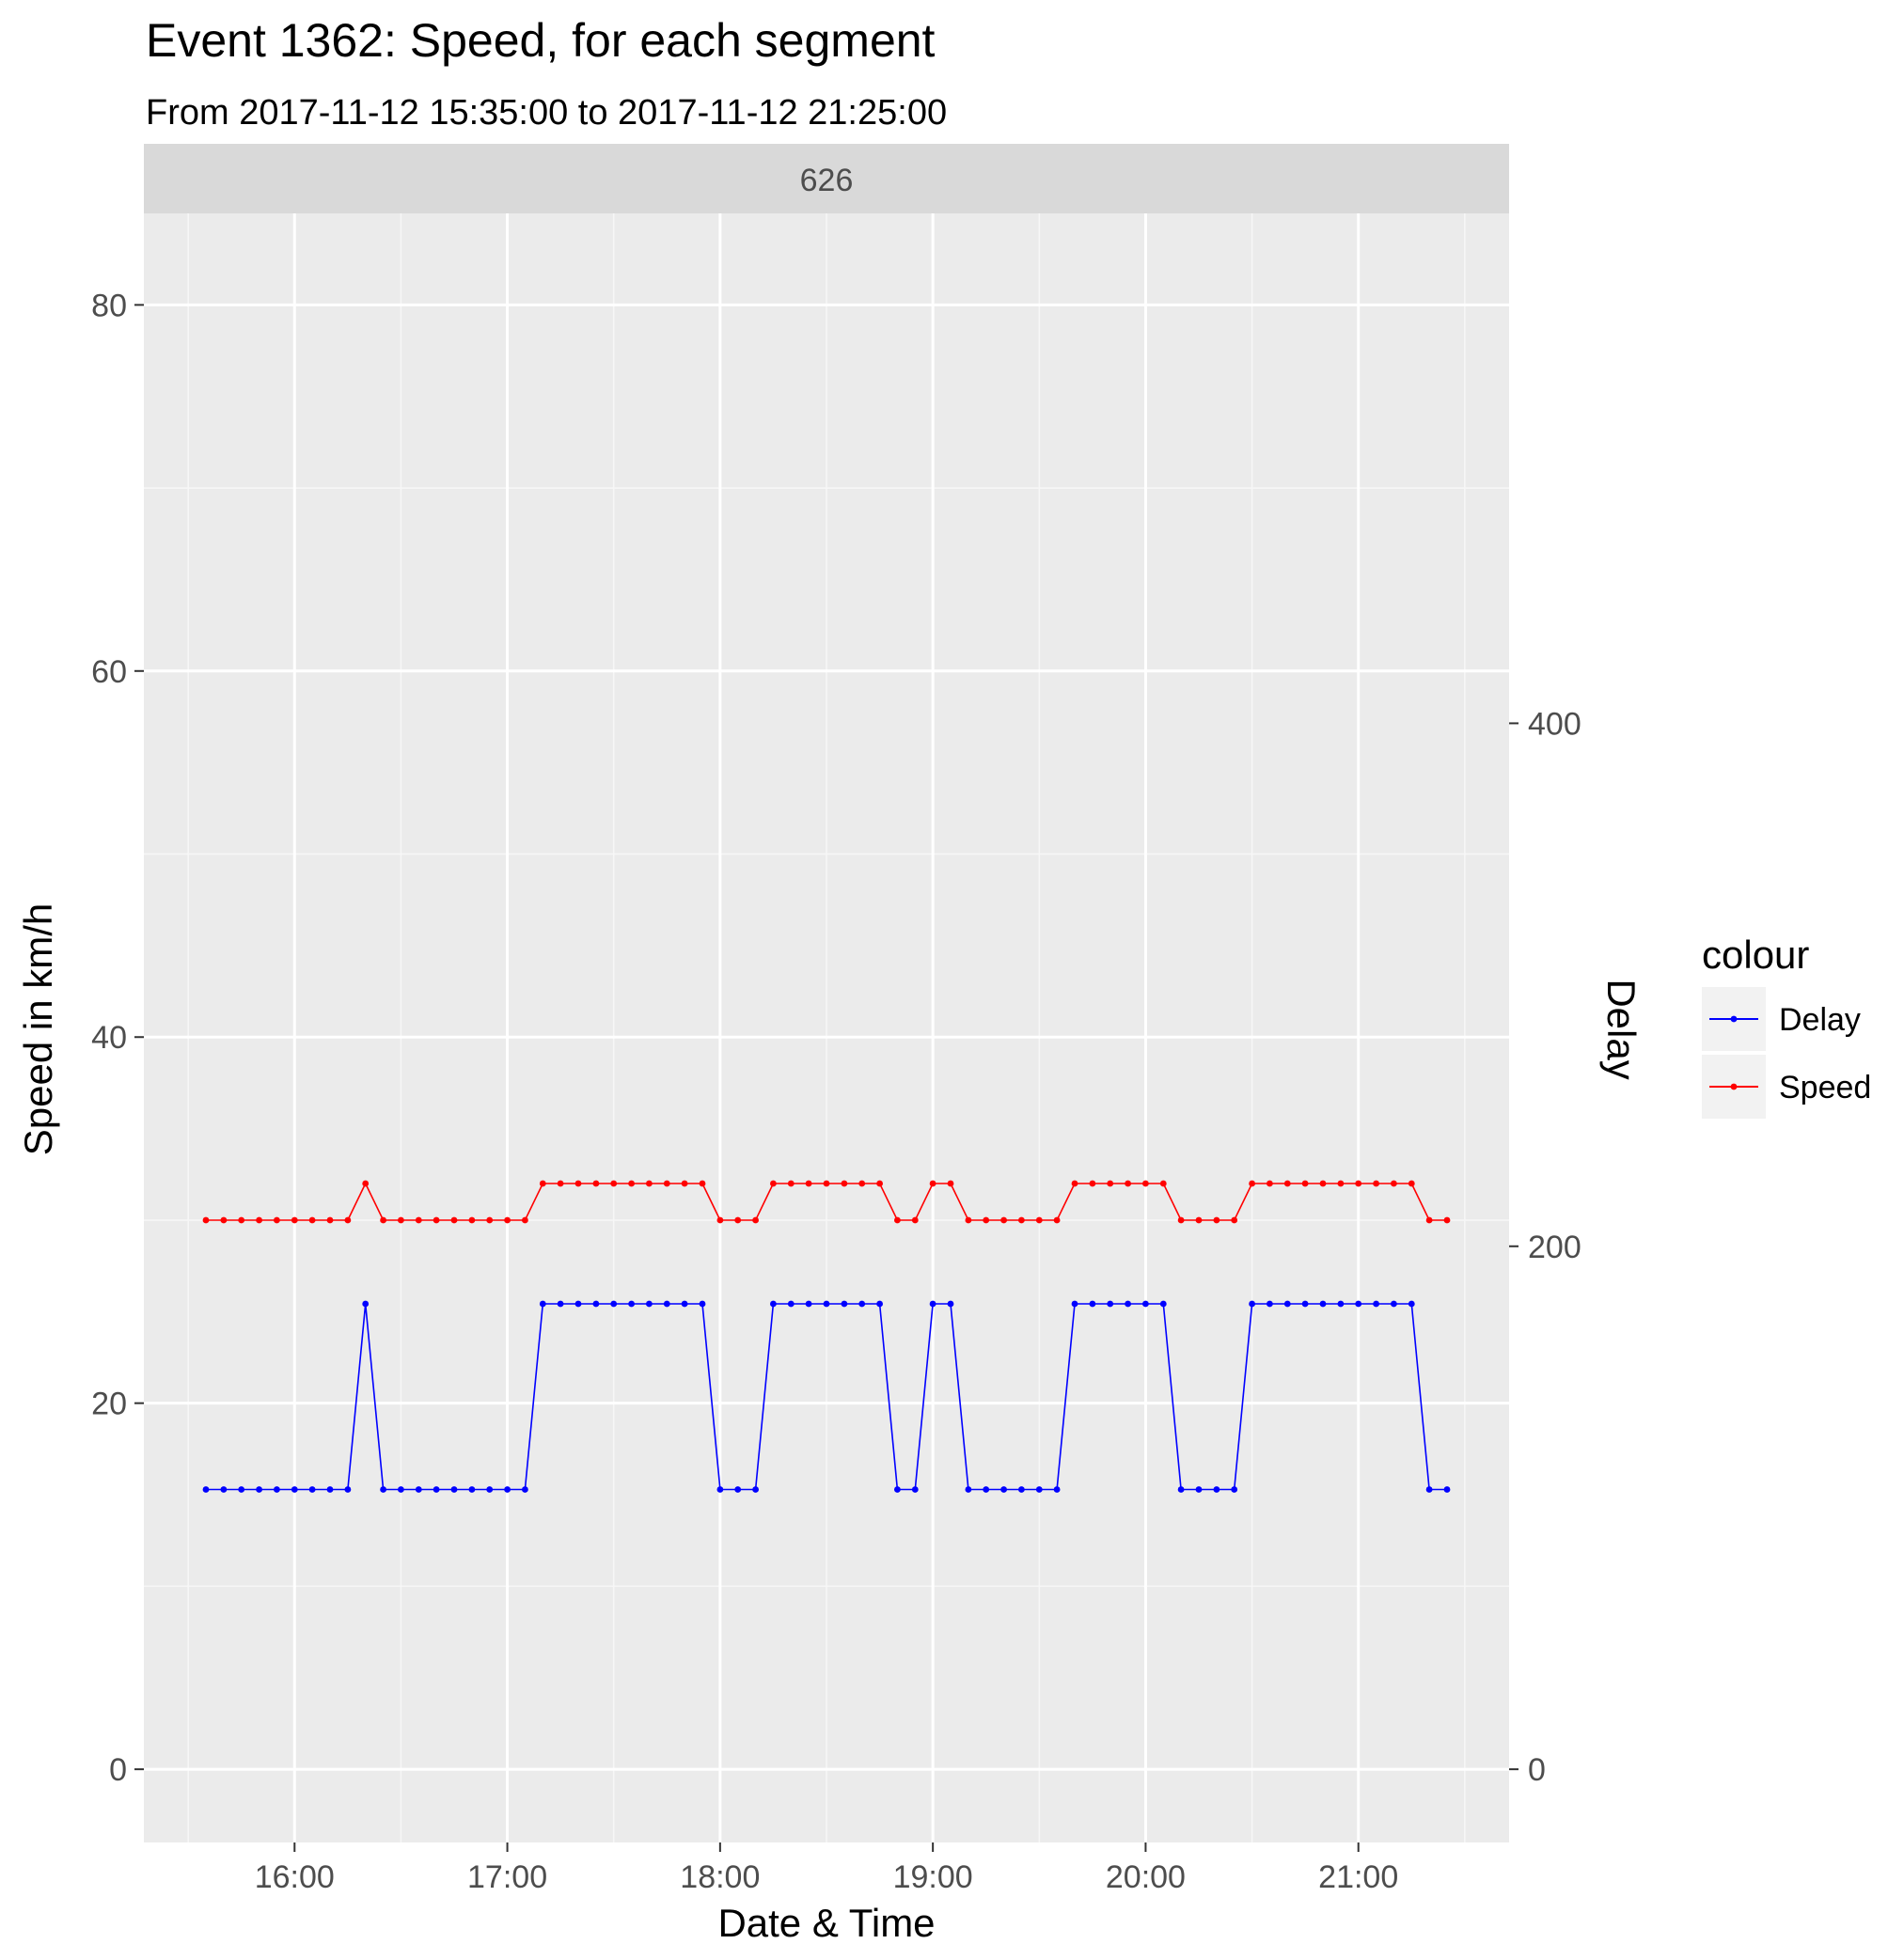  I want to click on y-axis-title: Speed in km/h, so click(38, 1029).